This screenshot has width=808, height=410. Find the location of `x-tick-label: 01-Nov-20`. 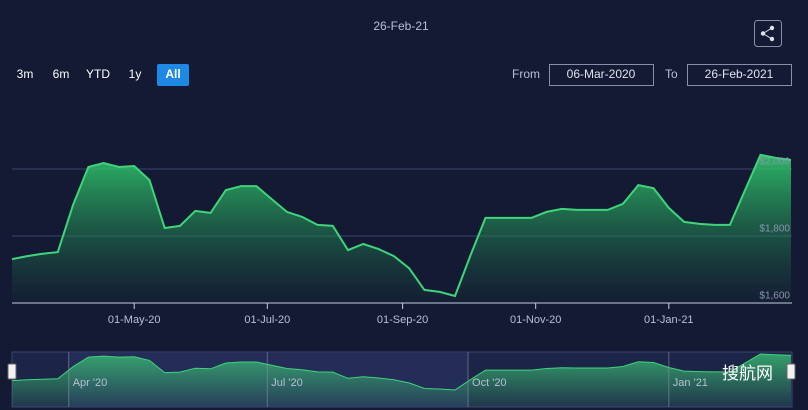

x-tick-label: 01-Nov-20 is located at coordinates (535, 320).